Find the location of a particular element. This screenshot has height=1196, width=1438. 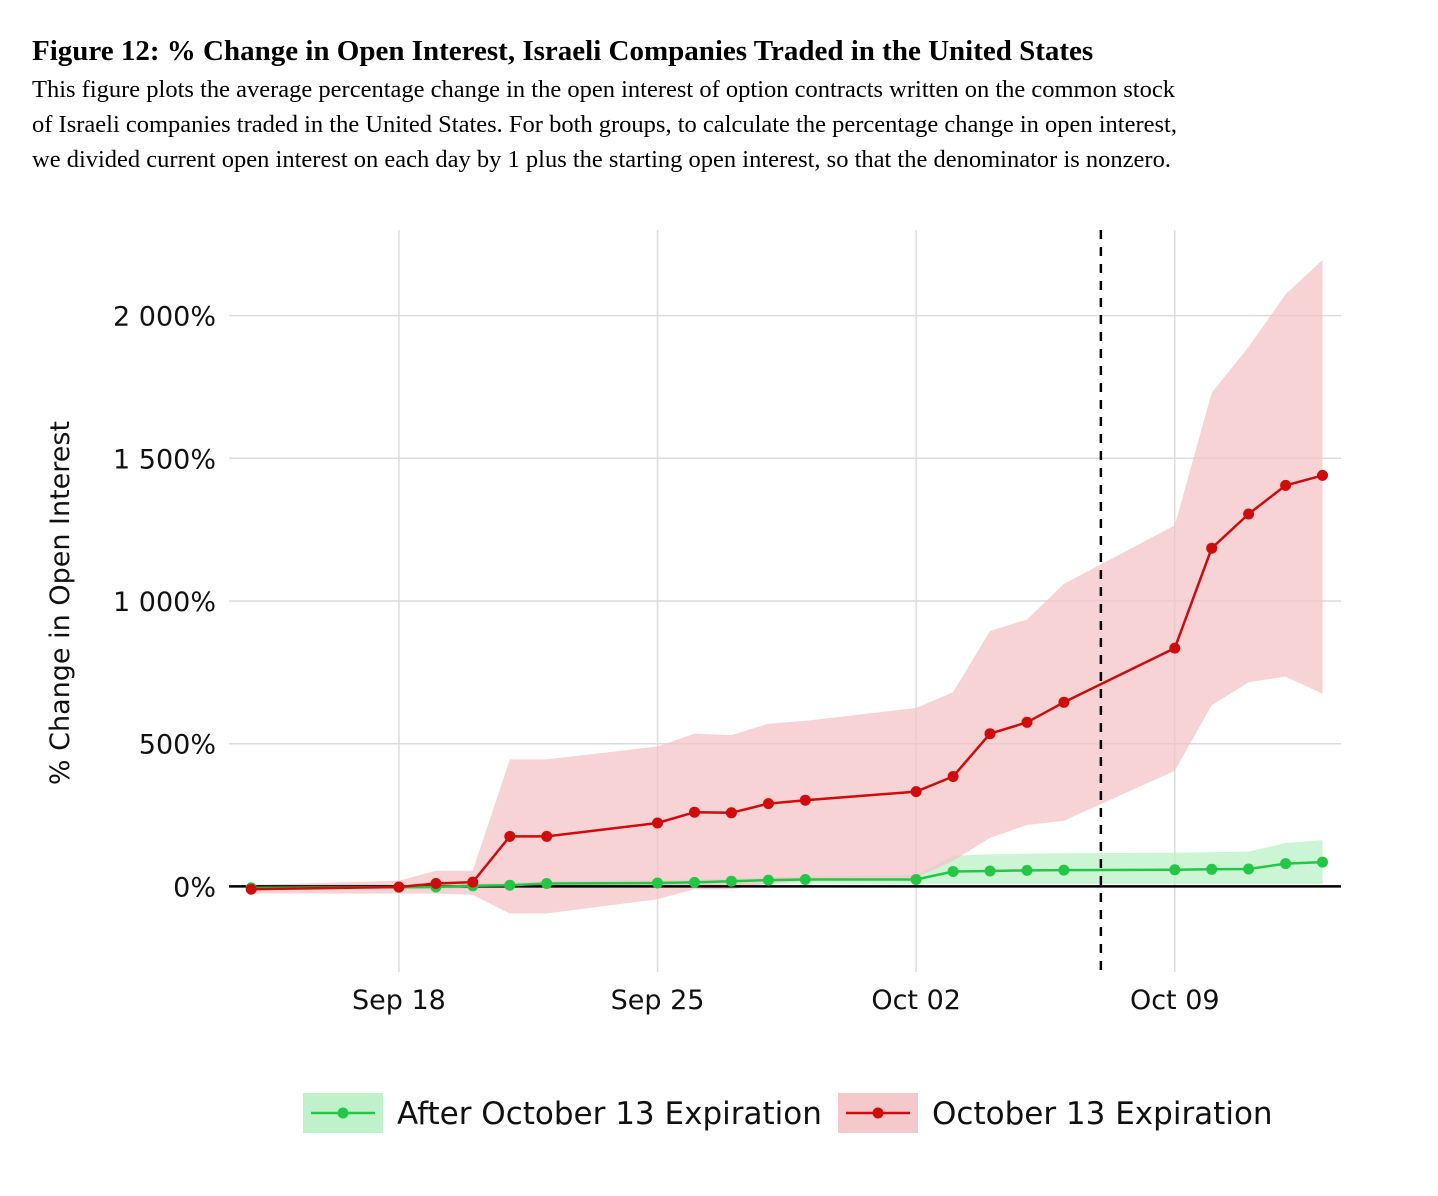

green-legend-marker is located at coordinates (343, 1113).